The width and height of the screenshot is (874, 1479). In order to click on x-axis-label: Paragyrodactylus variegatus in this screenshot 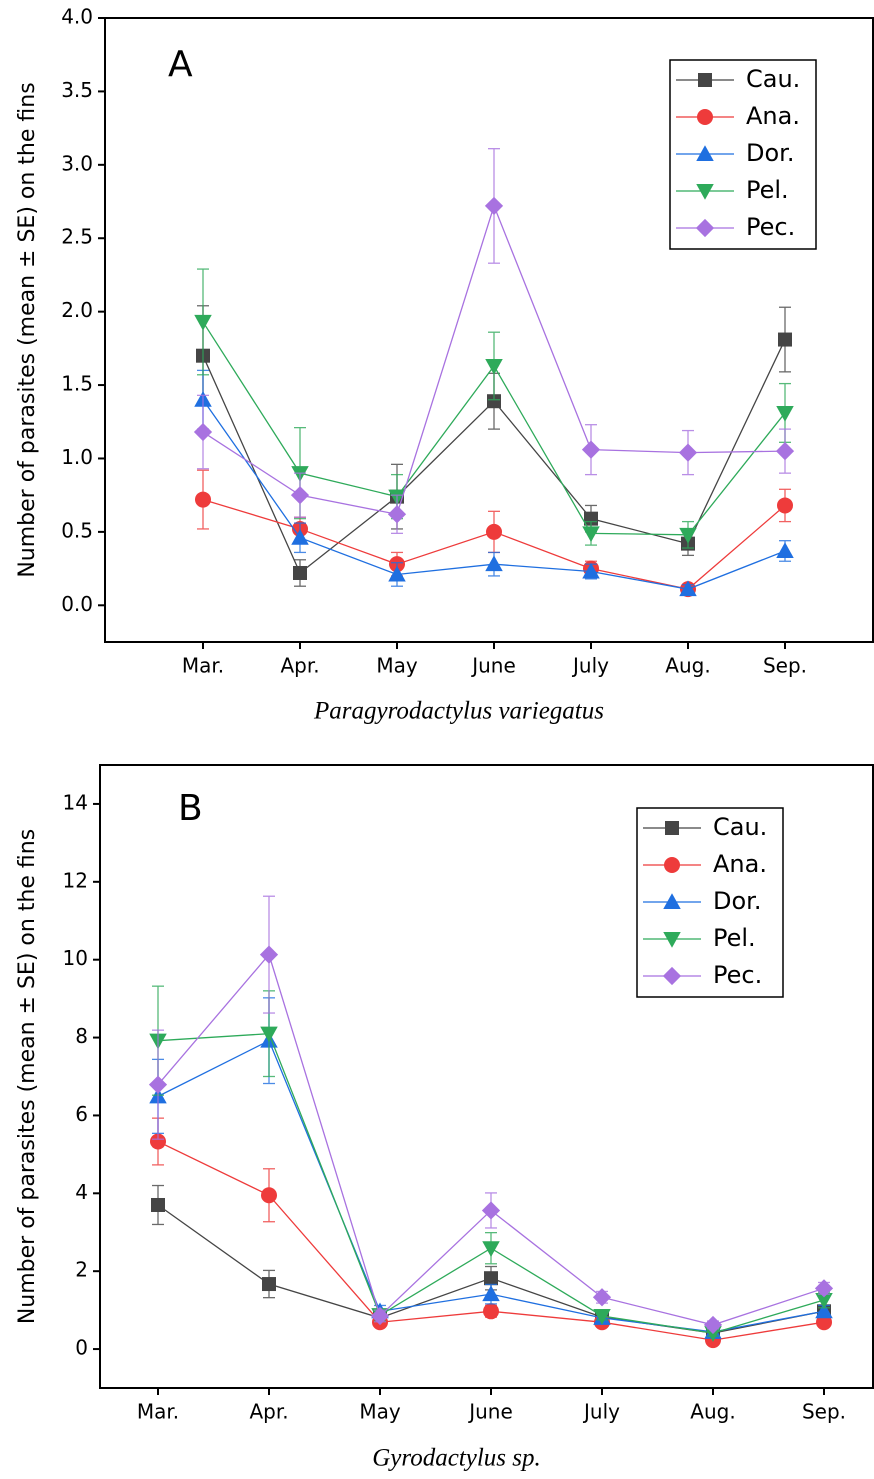, I will do `click(458, 711)`.